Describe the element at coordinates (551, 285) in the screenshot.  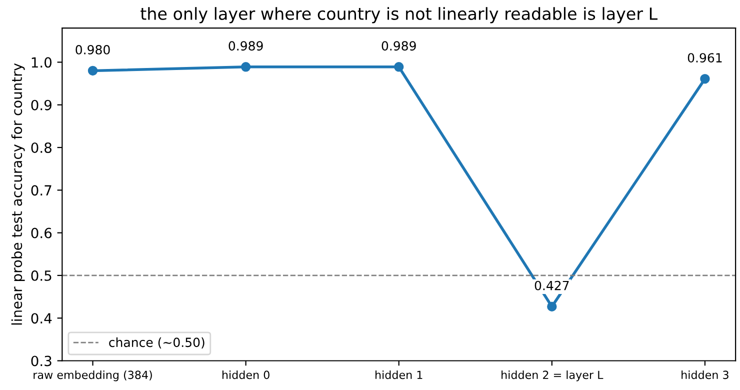
I see `data-label: 0.427` at that location.